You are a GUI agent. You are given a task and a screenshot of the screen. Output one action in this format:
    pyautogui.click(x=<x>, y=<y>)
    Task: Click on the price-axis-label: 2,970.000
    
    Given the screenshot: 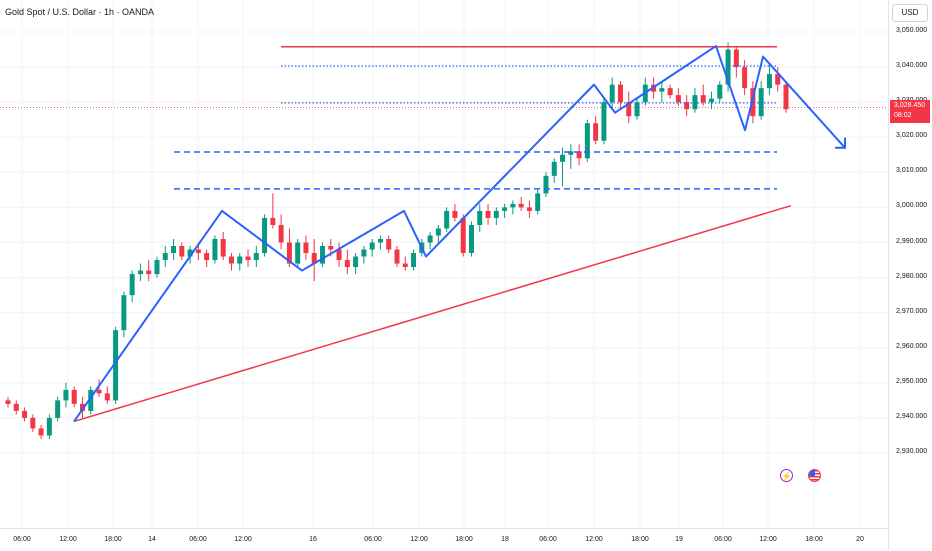 What is the action you would take?
    pyautogui.click(x=912, y=311)
    